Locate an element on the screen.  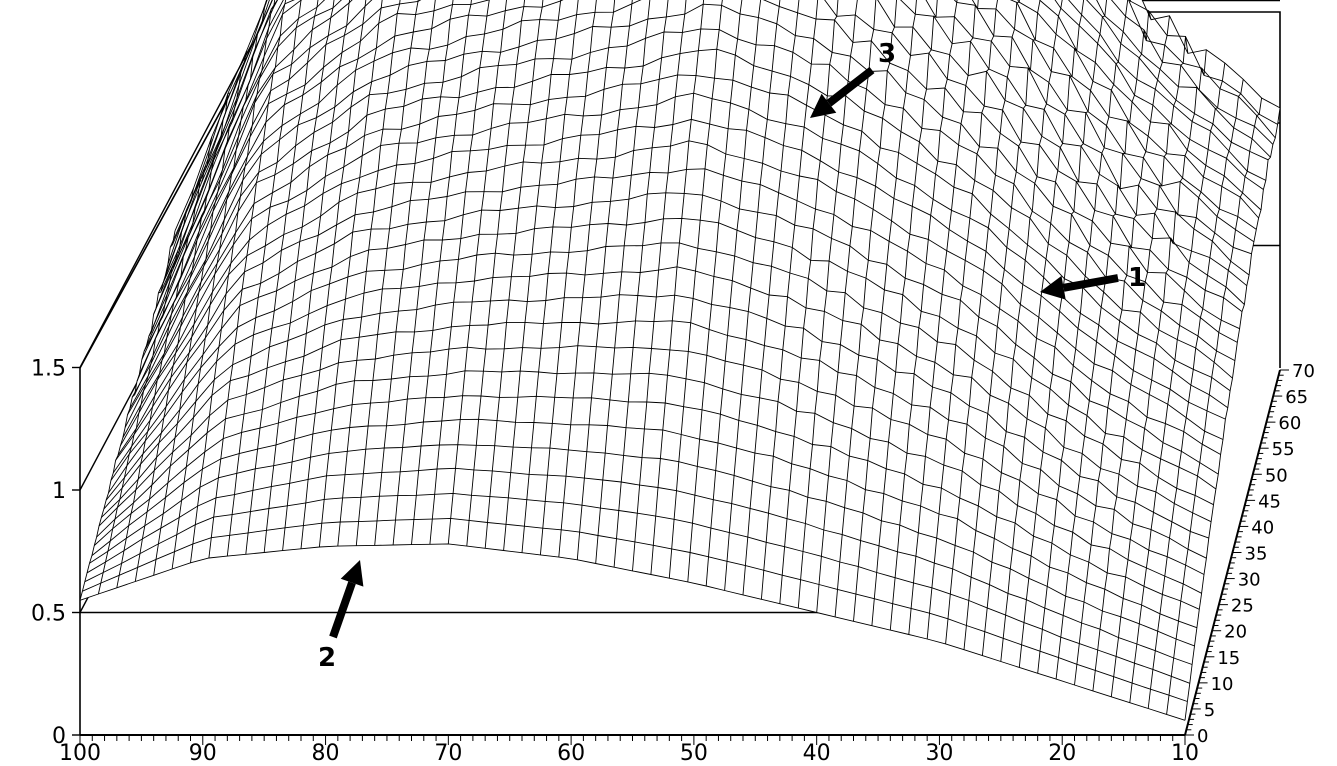
x-tick-label: 90 is located at coordinates (203, 753).